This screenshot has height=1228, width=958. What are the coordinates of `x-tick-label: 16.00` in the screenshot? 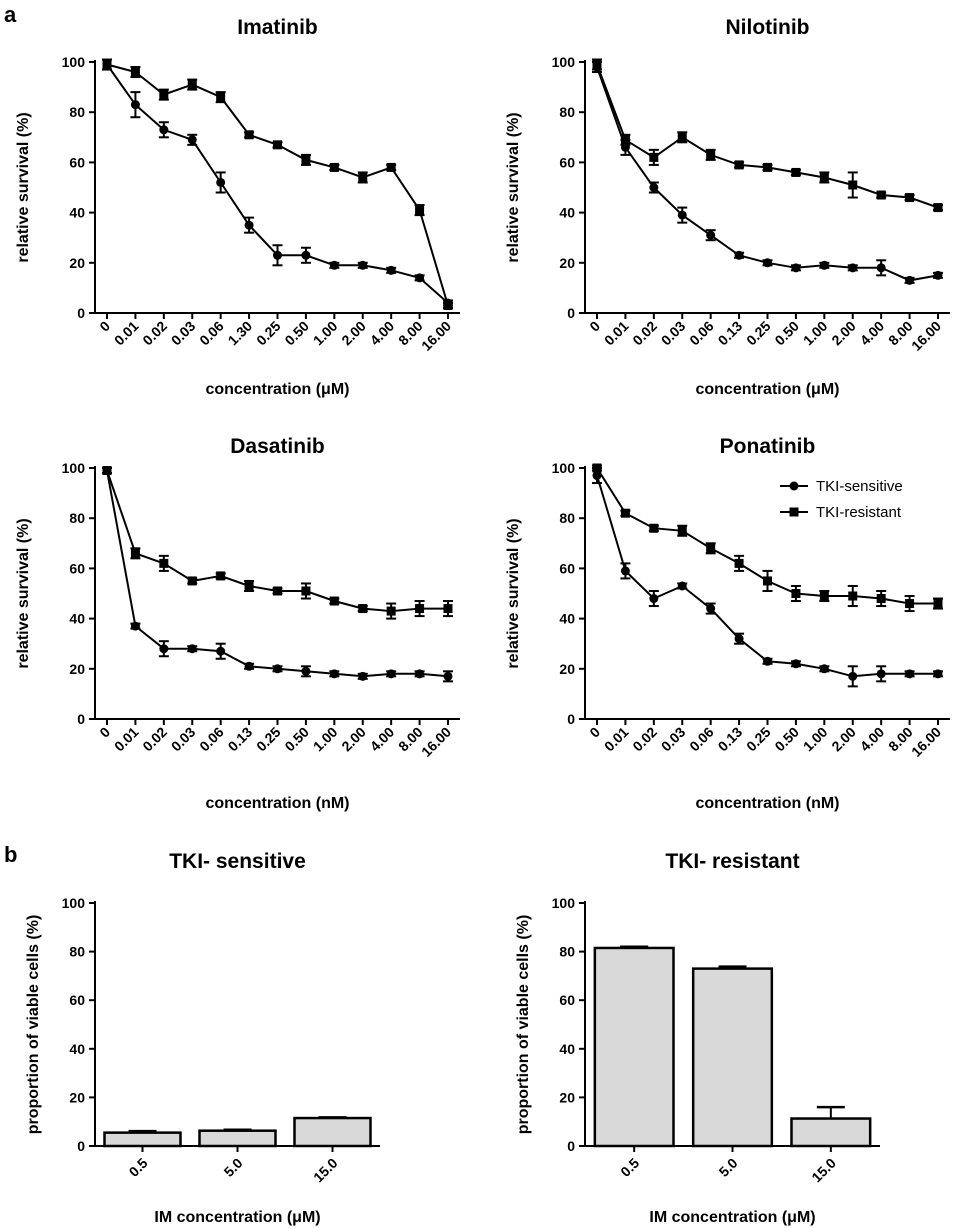 It's located at (436, 336).